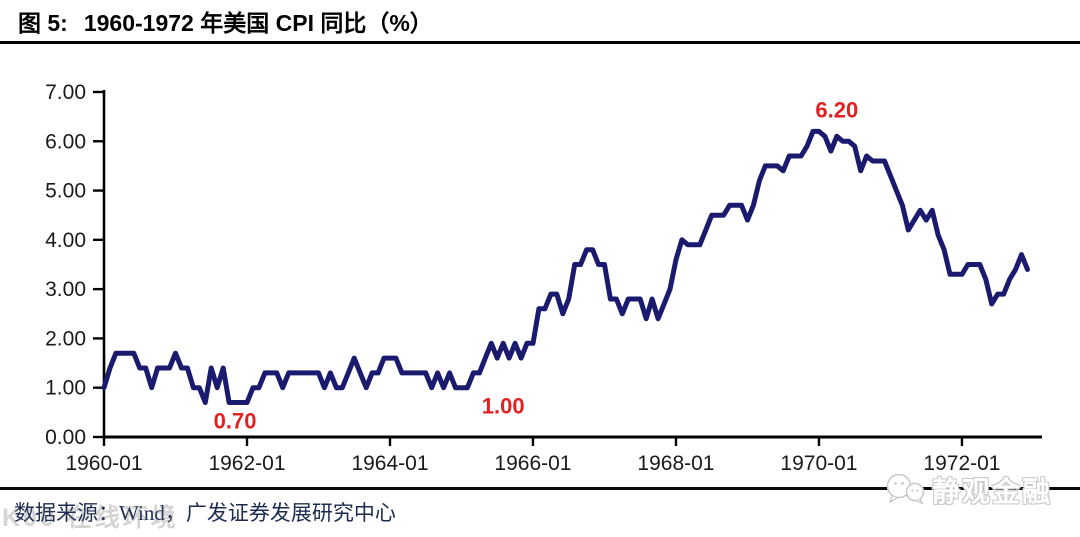 The height and width of the screenshot is (537, 1080). Describe the element at coordinates (818, 463) in the screenshot. I see `svg-text: 1970-01` at that location.